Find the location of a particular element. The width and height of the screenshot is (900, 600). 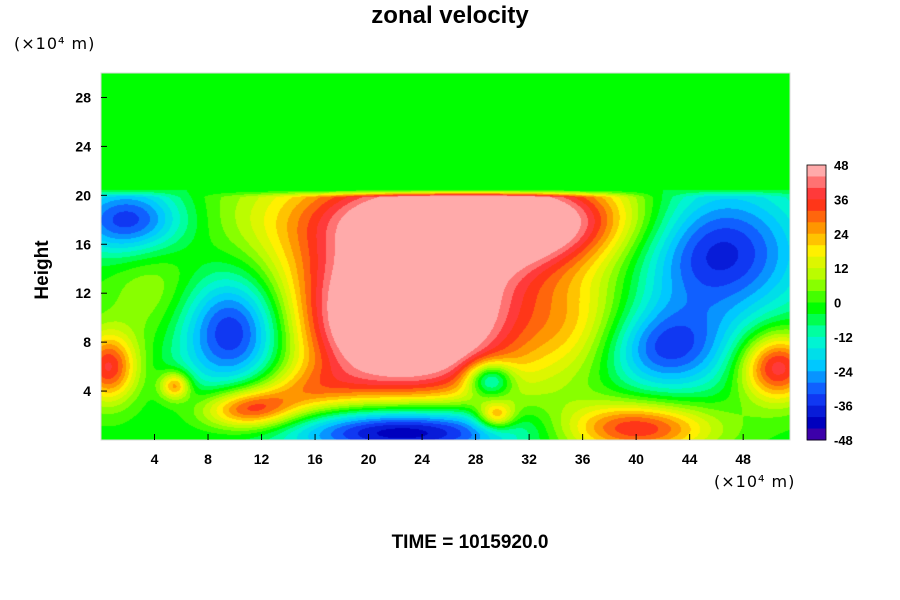

x-unit-label: (×10⁴ m) is located at coordinates (755, 481).